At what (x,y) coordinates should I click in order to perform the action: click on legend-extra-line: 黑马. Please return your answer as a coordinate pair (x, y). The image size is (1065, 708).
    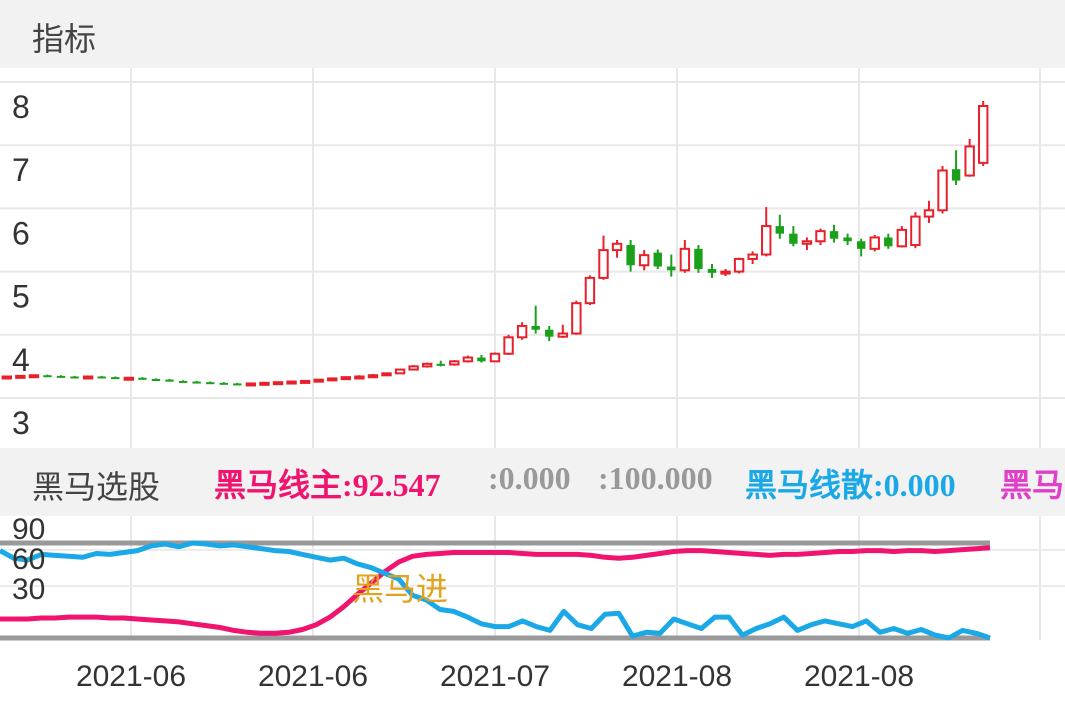
    Looking at the image, I should click on (1032, 485).